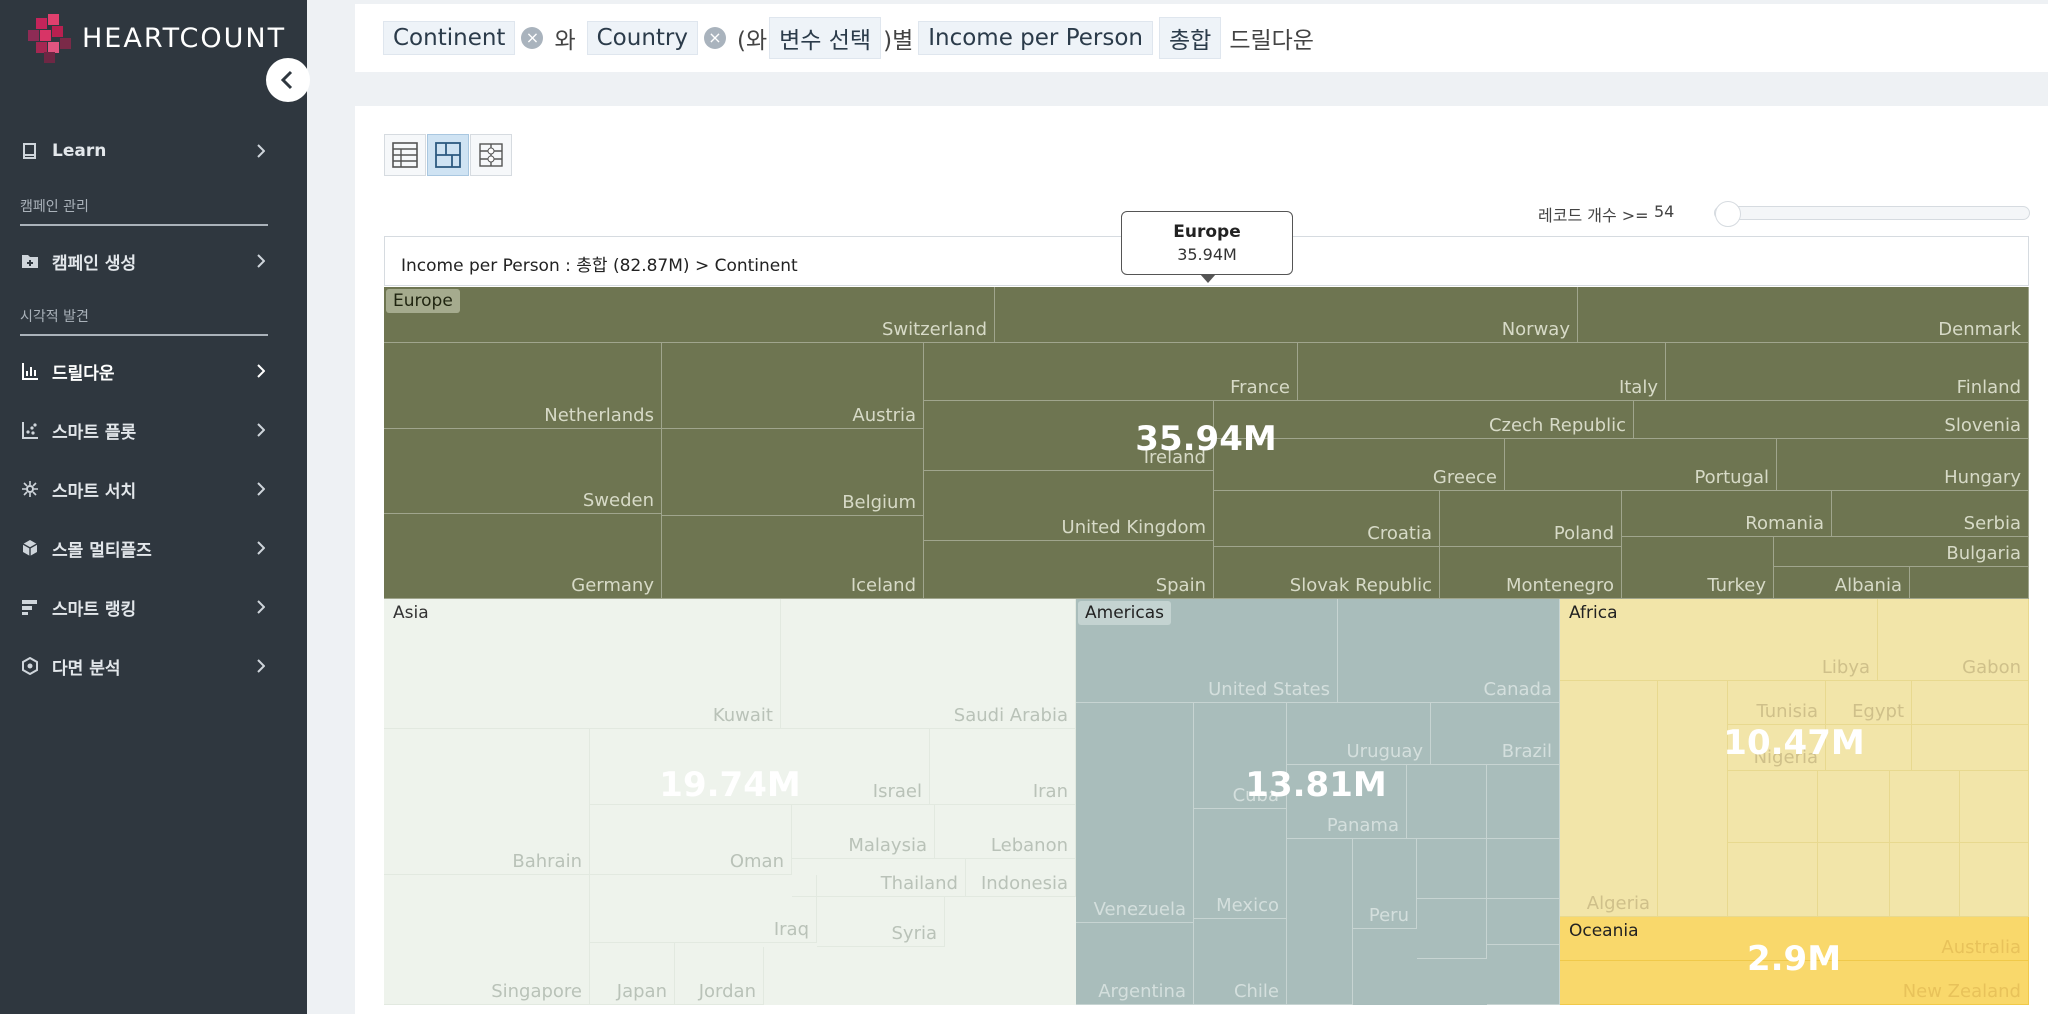 The width and height of the screenshot is (2048, 1014). What do you see at coordinates (1359, 465) in the screenshot?
I see `treemap-cell: Greece` at bounding box center [1359, 465].